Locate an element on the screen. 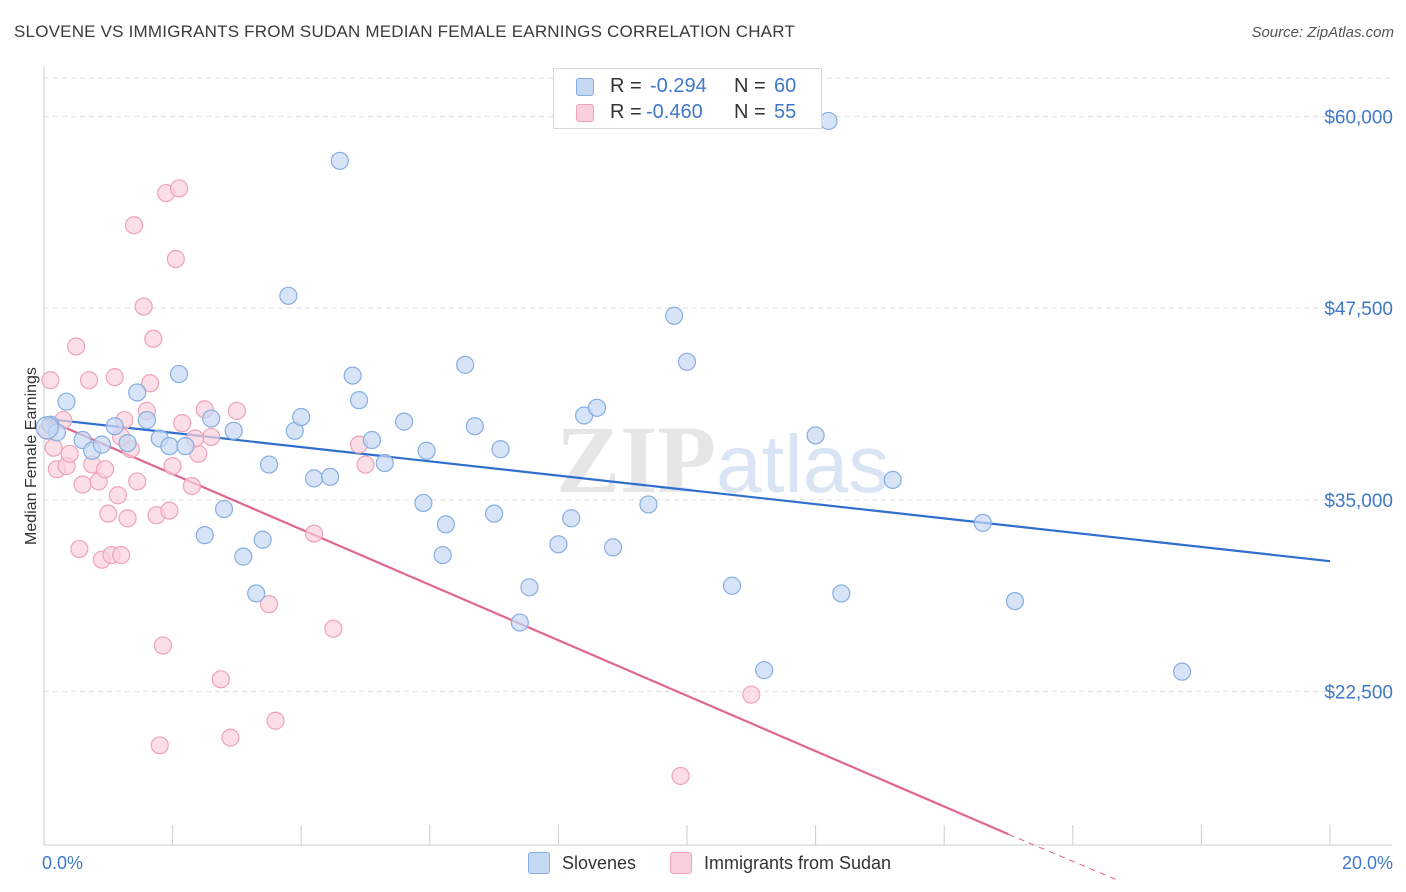  y-tick-label: $60,000 is located at coordinates (1358, 117).